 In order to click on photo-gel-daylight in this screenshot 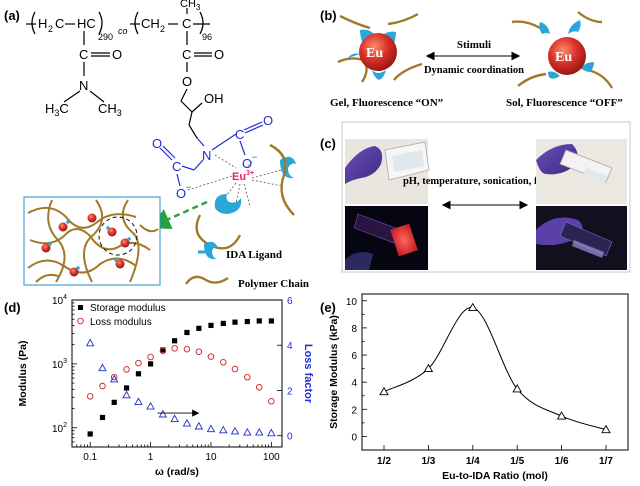, I will do `click(387, 171)`.